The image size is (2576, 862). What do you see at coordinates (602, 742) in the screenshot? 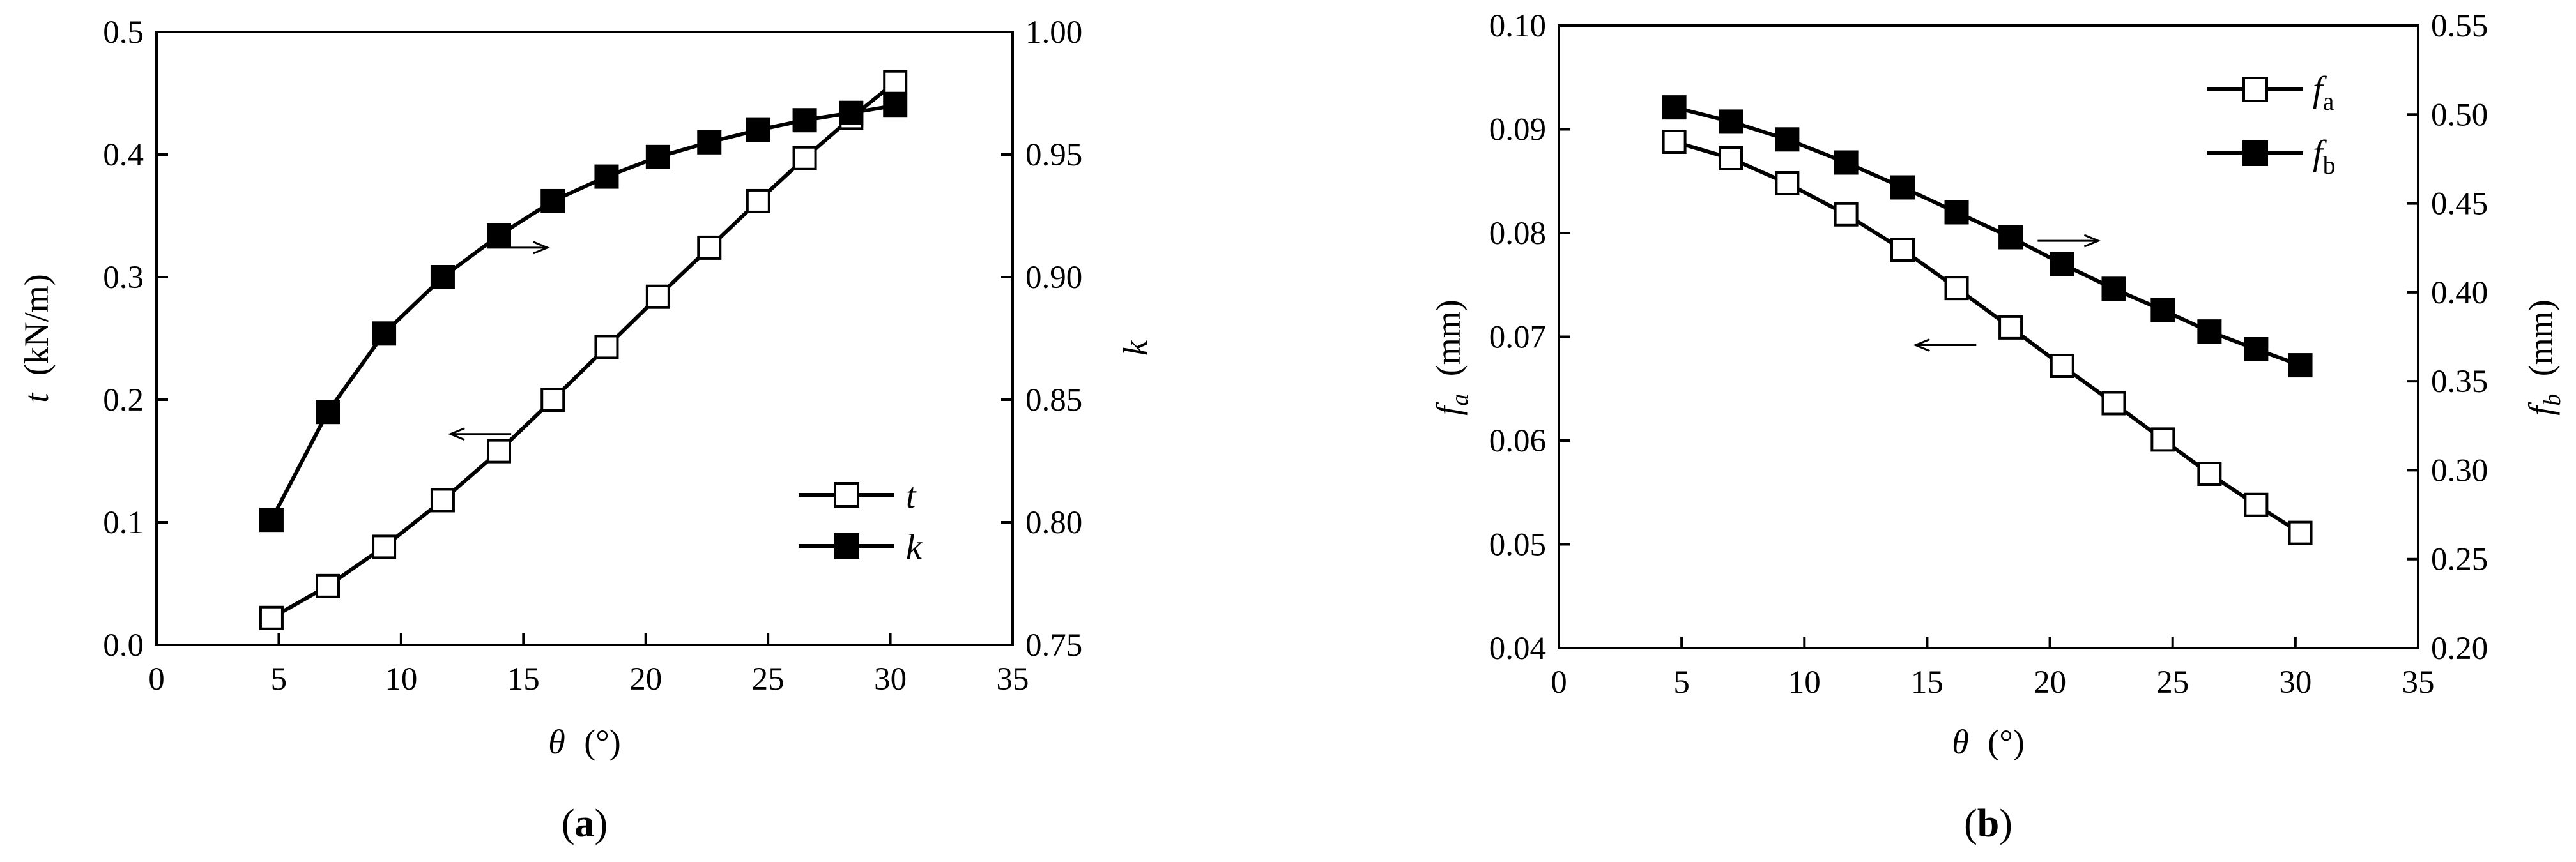
I see `panel-a-x-axis-unit: (°)` at bounding box center [602, 742].